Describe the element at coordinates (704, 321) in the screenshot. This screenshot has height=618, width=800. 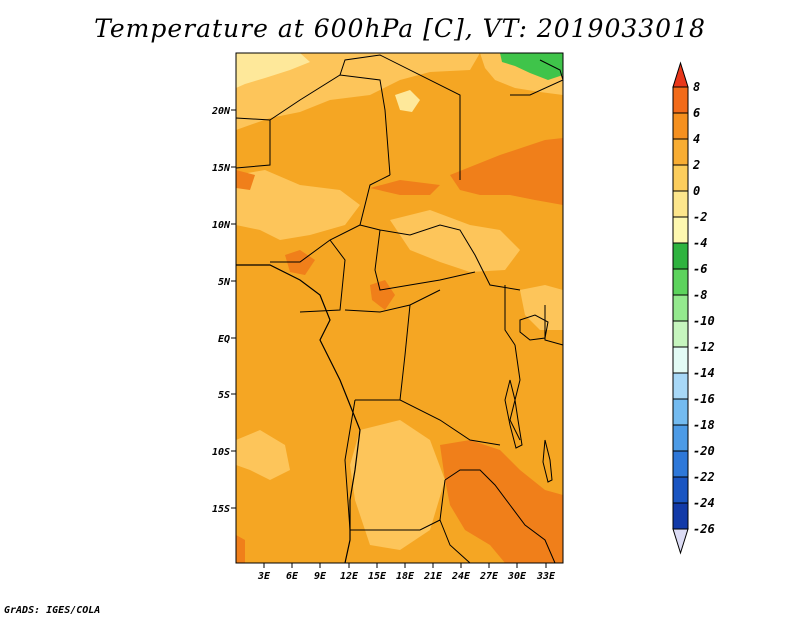
I see `colorbar-label: -10` at that location.